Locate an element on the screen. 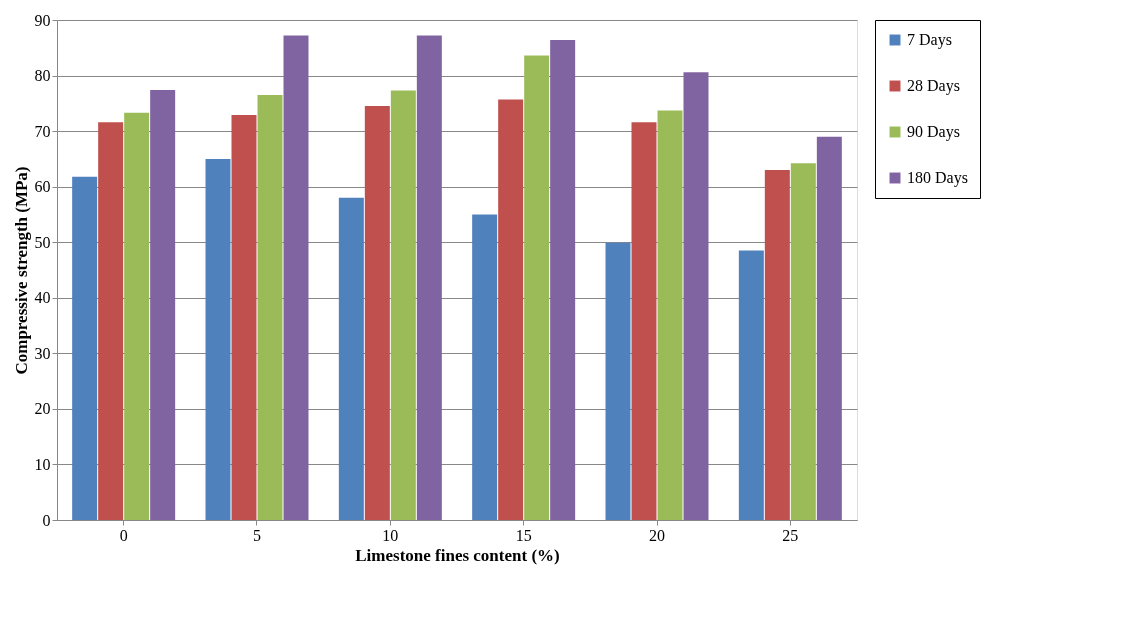  x-tick-label: 25 is located at coordinates (790, 535).